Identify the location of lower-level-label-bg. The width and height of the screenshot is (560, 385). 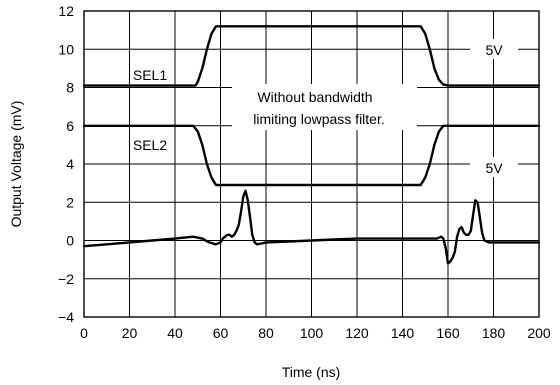
(494, 167).